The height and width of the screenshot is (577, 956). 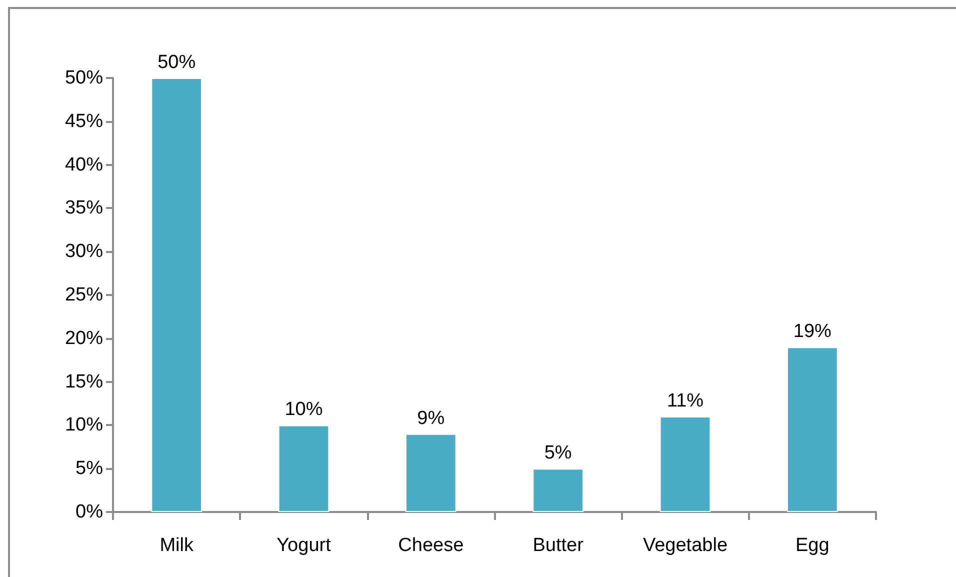 I want to click on x-tick-label: Yogurt, so click(x=304, y=545).